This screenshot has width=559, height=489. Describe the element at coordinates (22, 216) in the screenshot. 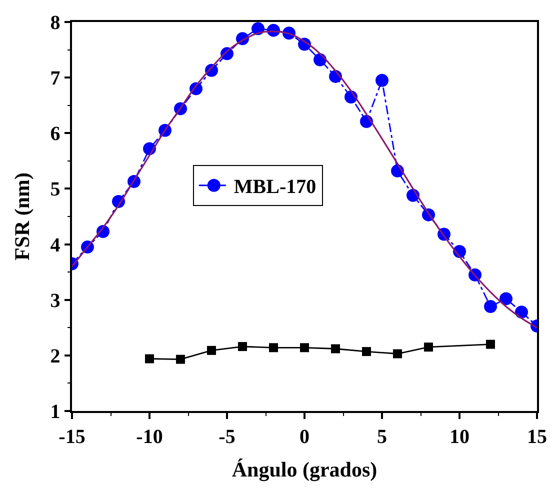

I see `y-axis-title: FSR (nm)` at that location.